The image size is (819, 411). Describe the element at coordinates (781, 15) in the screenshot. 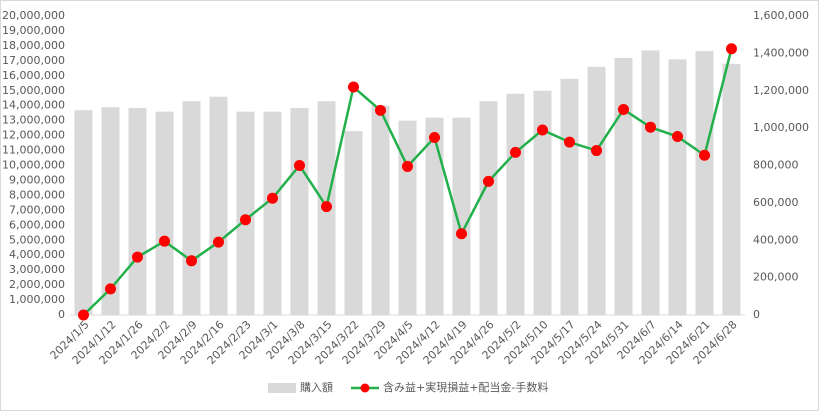

I see `y2-tick-label: 1,600,000` at that location.